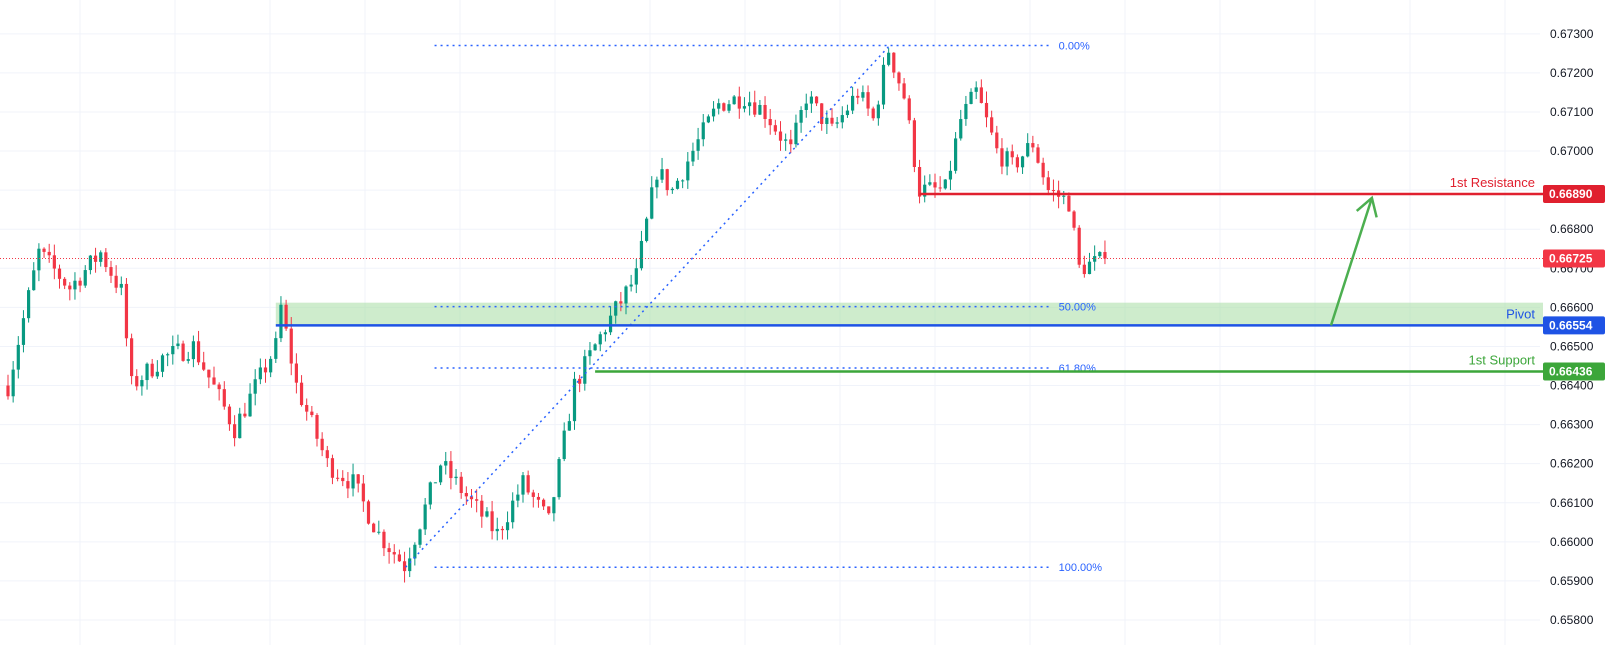 The image size is (1611, 645). What do you see at coordinates (1502, 359) in the screenshot?
I see `level-name: 1st Support` at bounding box center [1502, 359].